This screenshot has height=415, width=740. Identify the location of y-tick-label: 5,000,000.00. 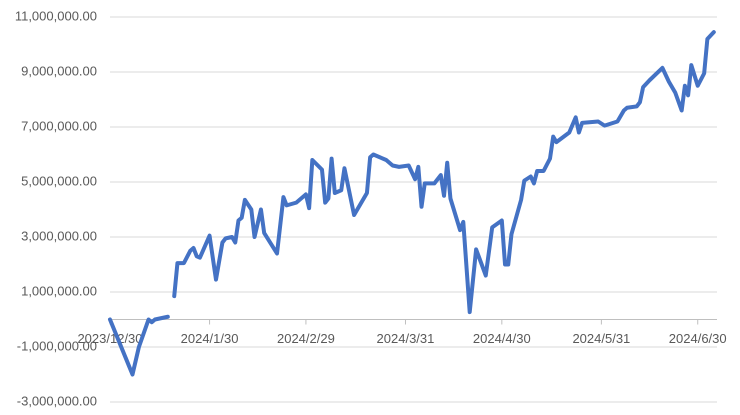
(59, 180).